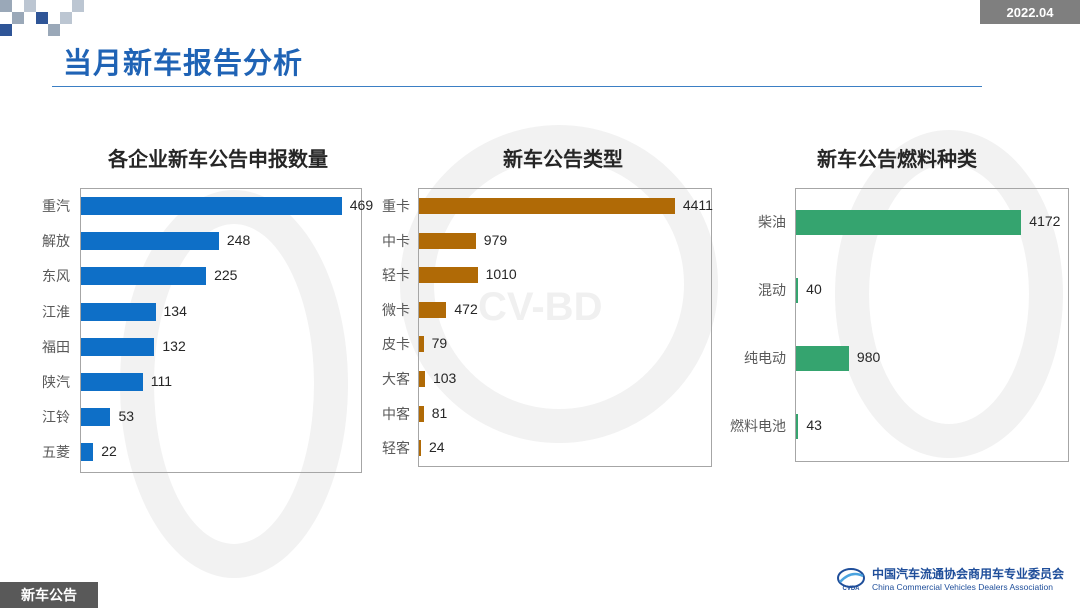 Image resolution: width=1080 pixels, height=608 pixels. What do you see at coordinates (439, 343) in the screenshot?
I see `data-label: 79` at bounding box center [439, 343].